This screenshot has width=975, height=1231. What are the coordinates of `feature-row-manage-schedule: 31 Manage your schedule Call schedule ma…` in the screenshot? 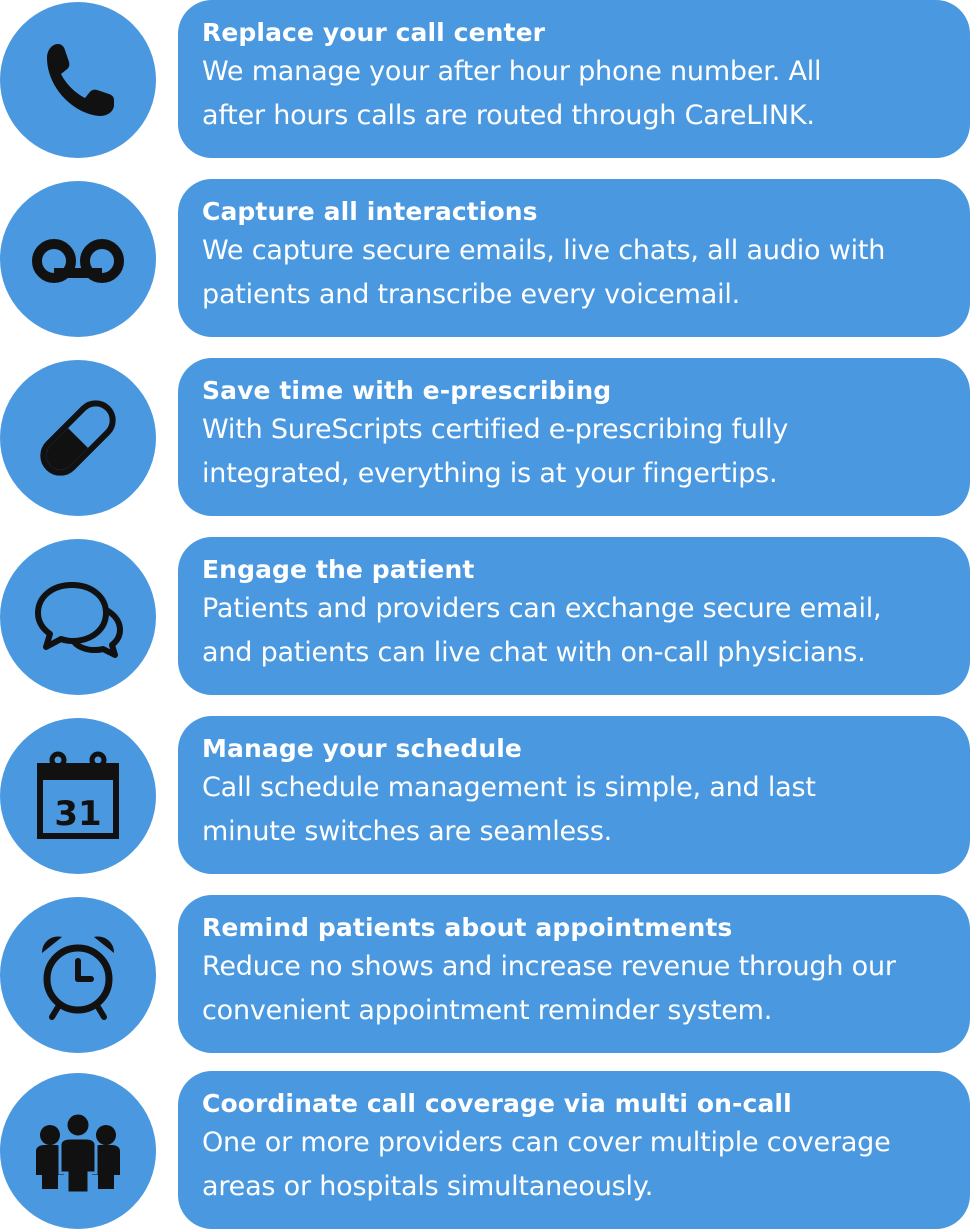 It's located at (487, 796).